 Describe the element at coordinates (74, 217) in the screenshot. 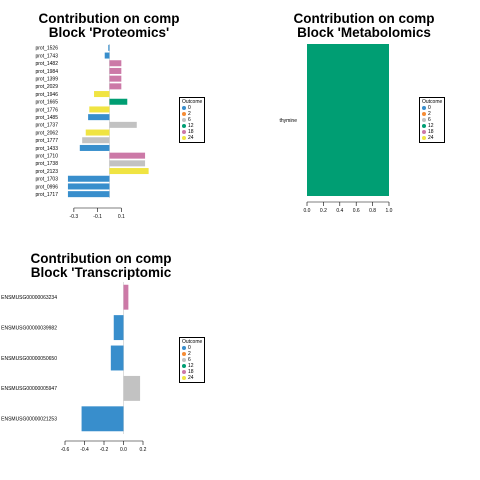

I see `x-tick-label: -0.3` at that location.